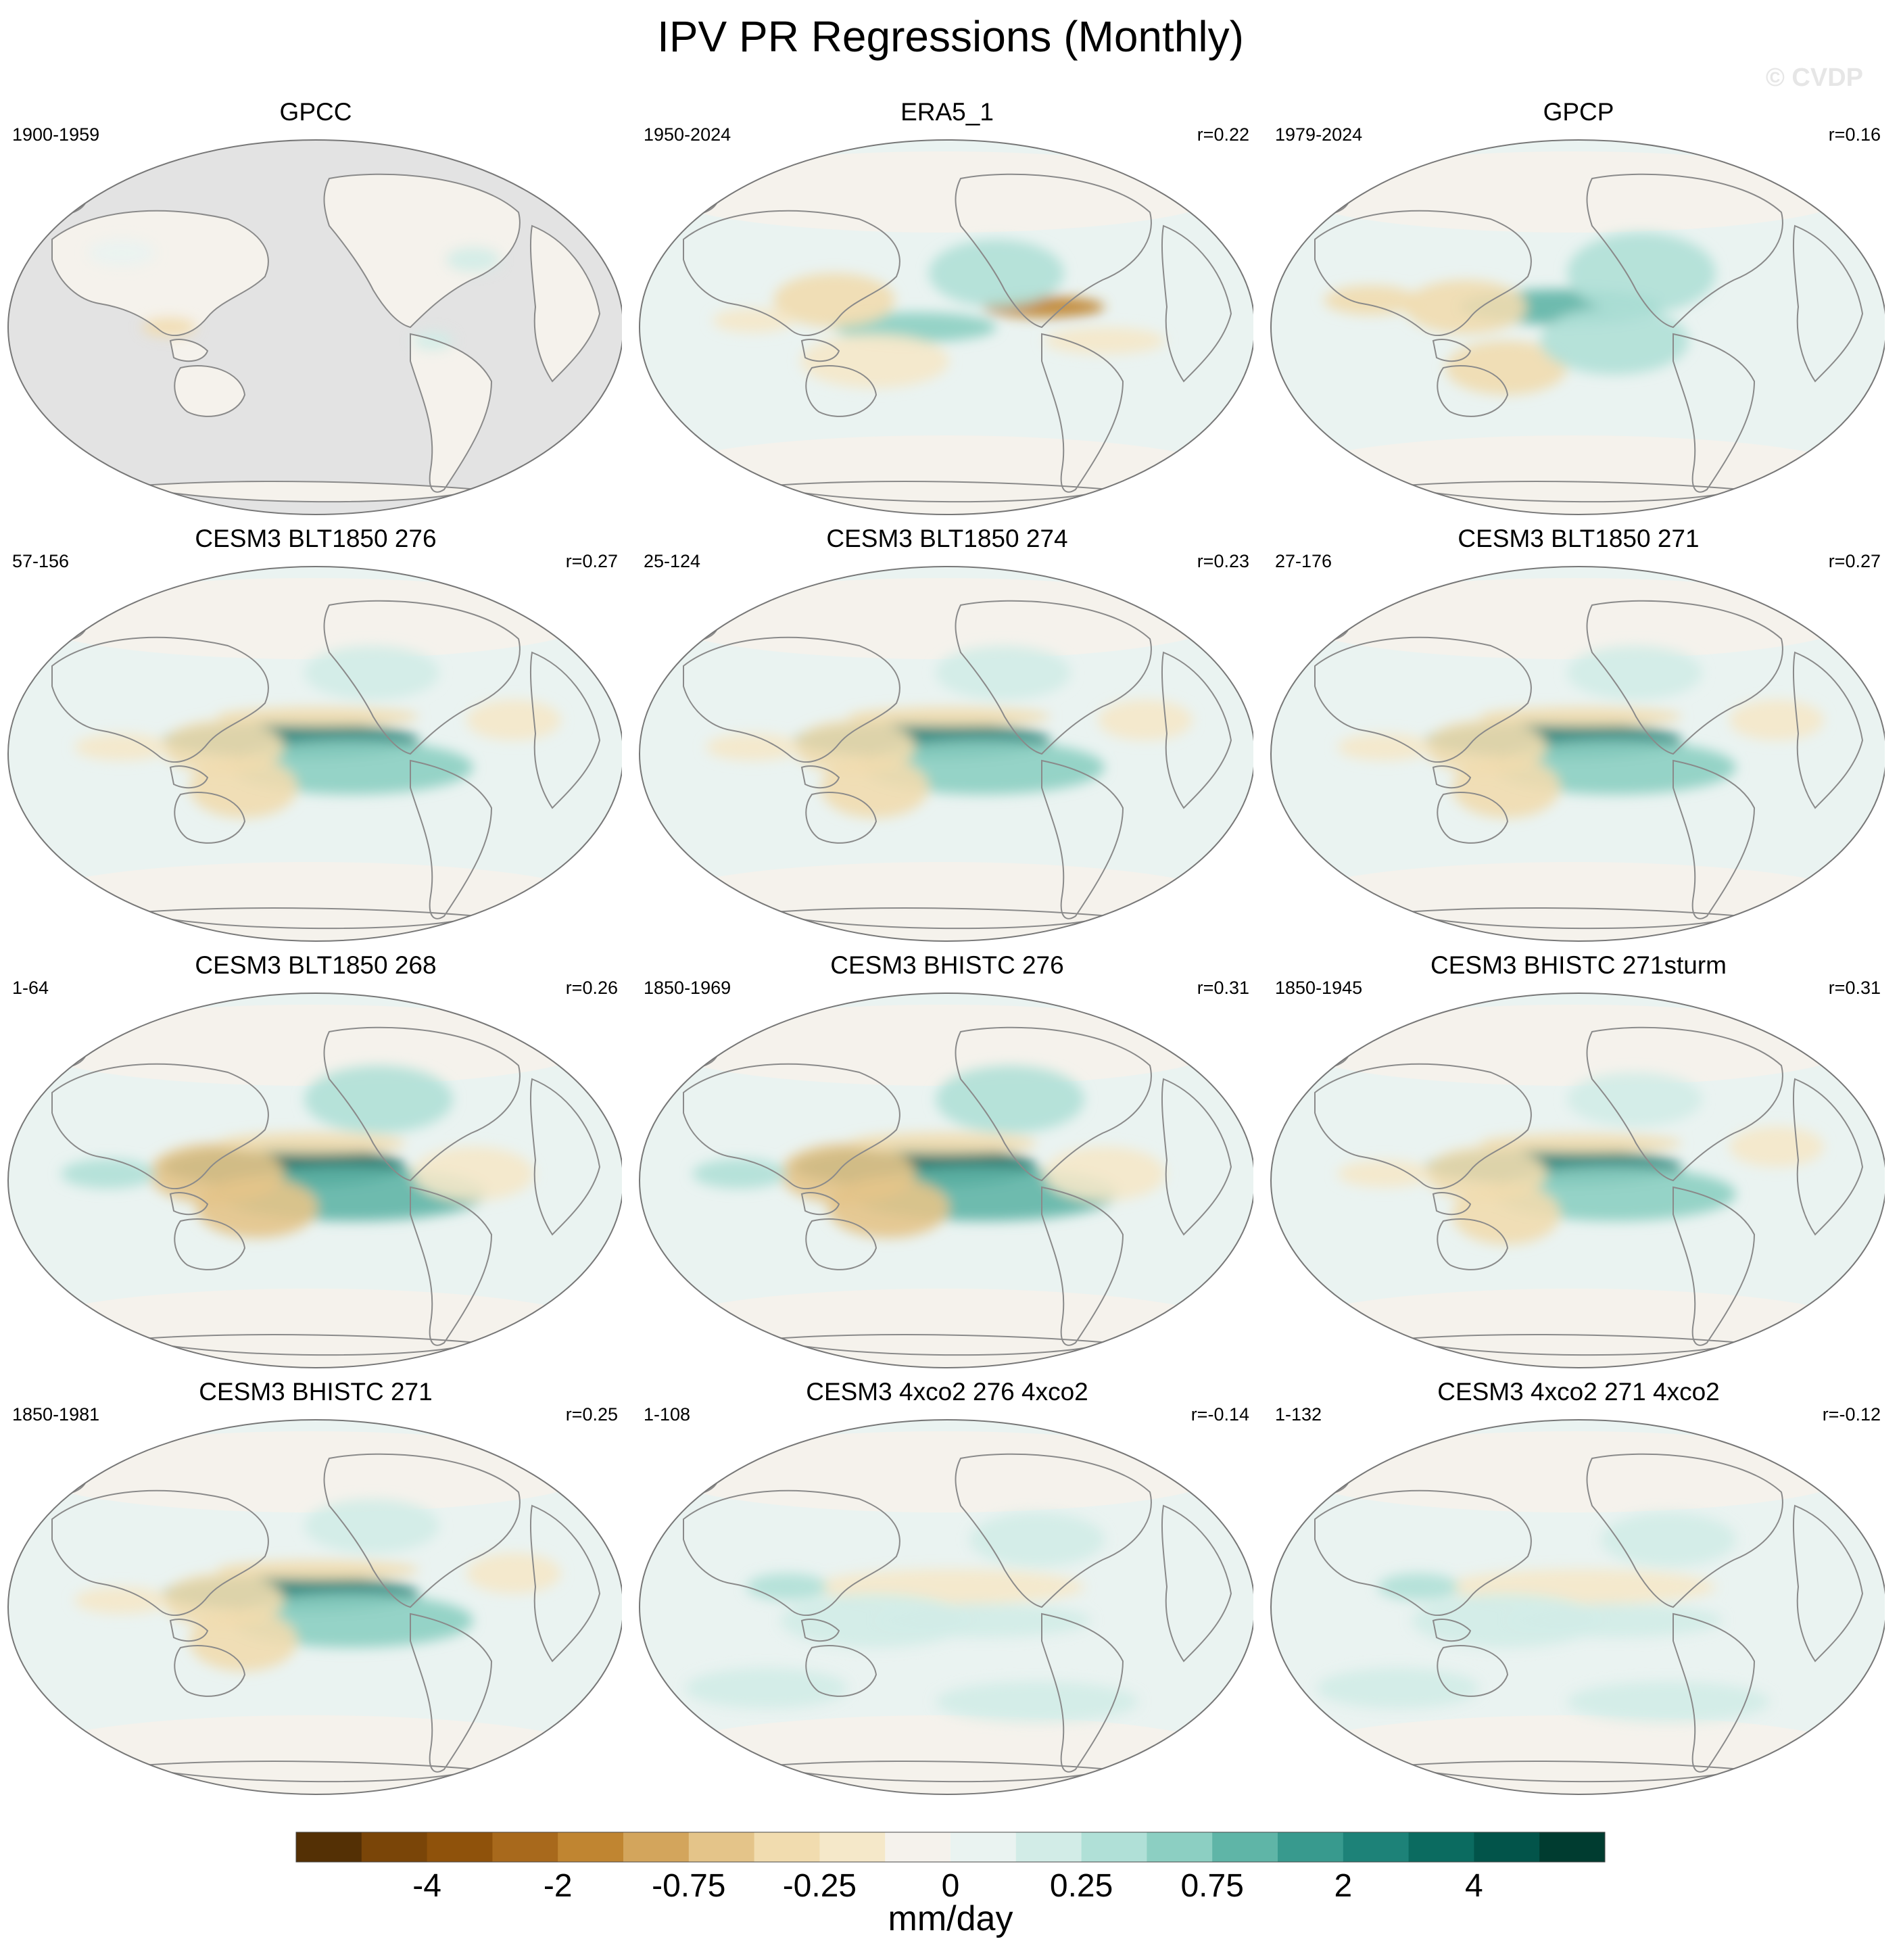 The height and width of the screenshot is (1960, 1901). I want to click on map-panel: CESM3 BHISTC 271 1850-1981 r=0.25, so click(315, 1590).